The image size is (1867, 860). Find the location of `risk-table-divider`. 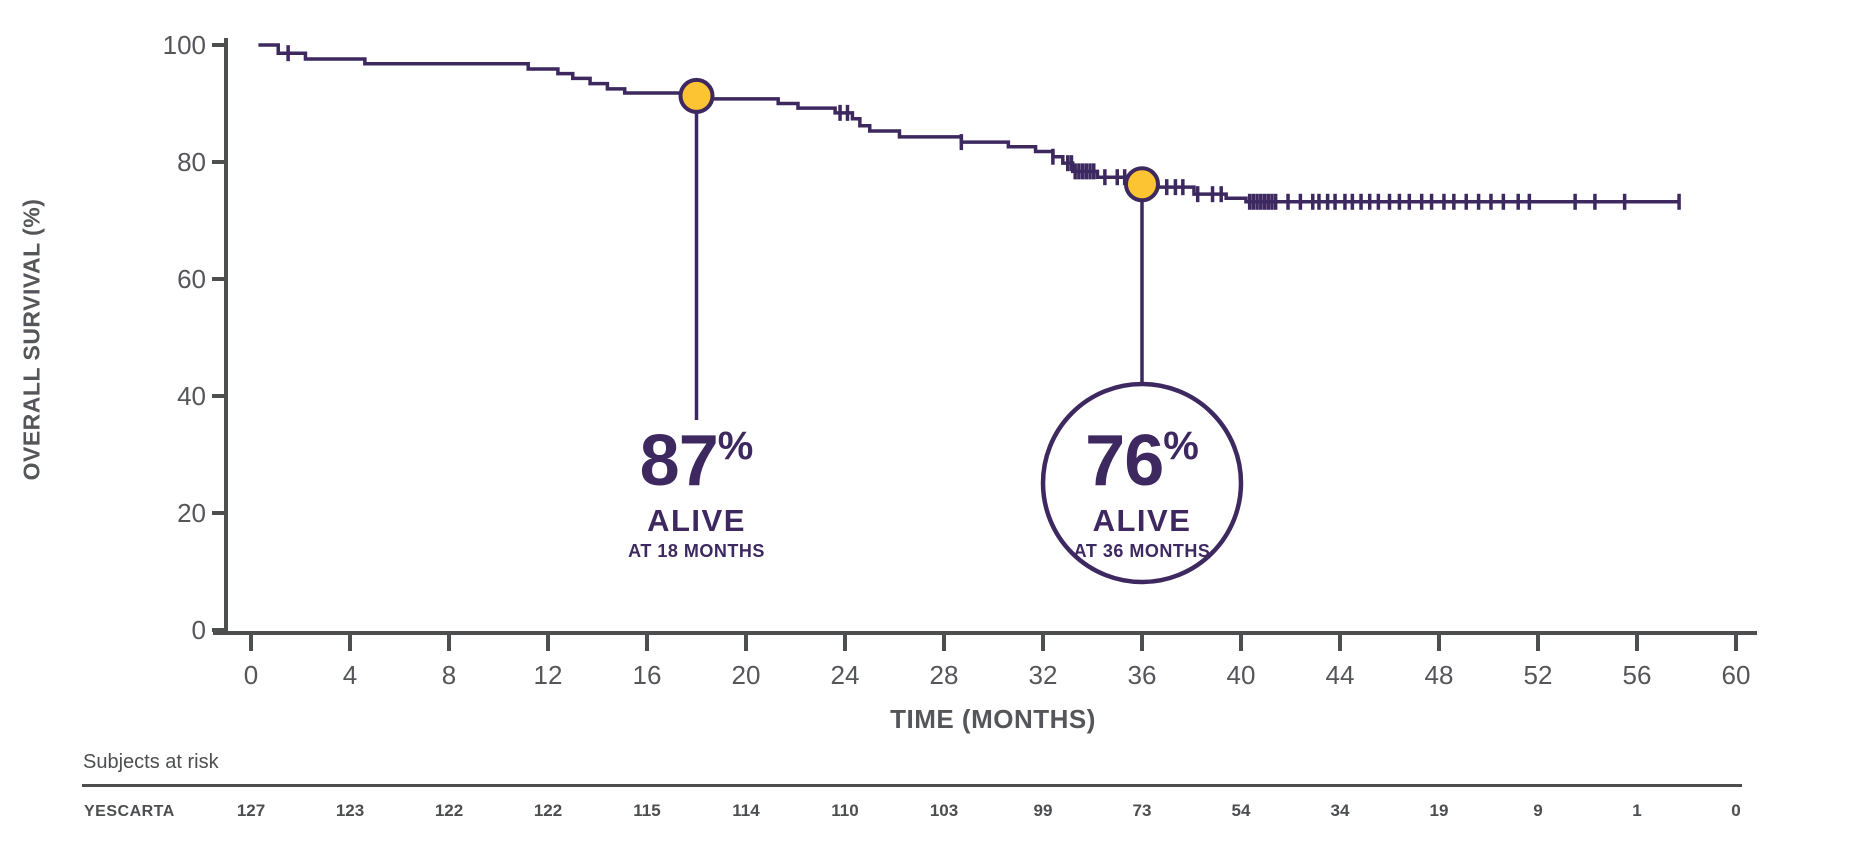

risk-table-divider is located at coordinates (912, 785).